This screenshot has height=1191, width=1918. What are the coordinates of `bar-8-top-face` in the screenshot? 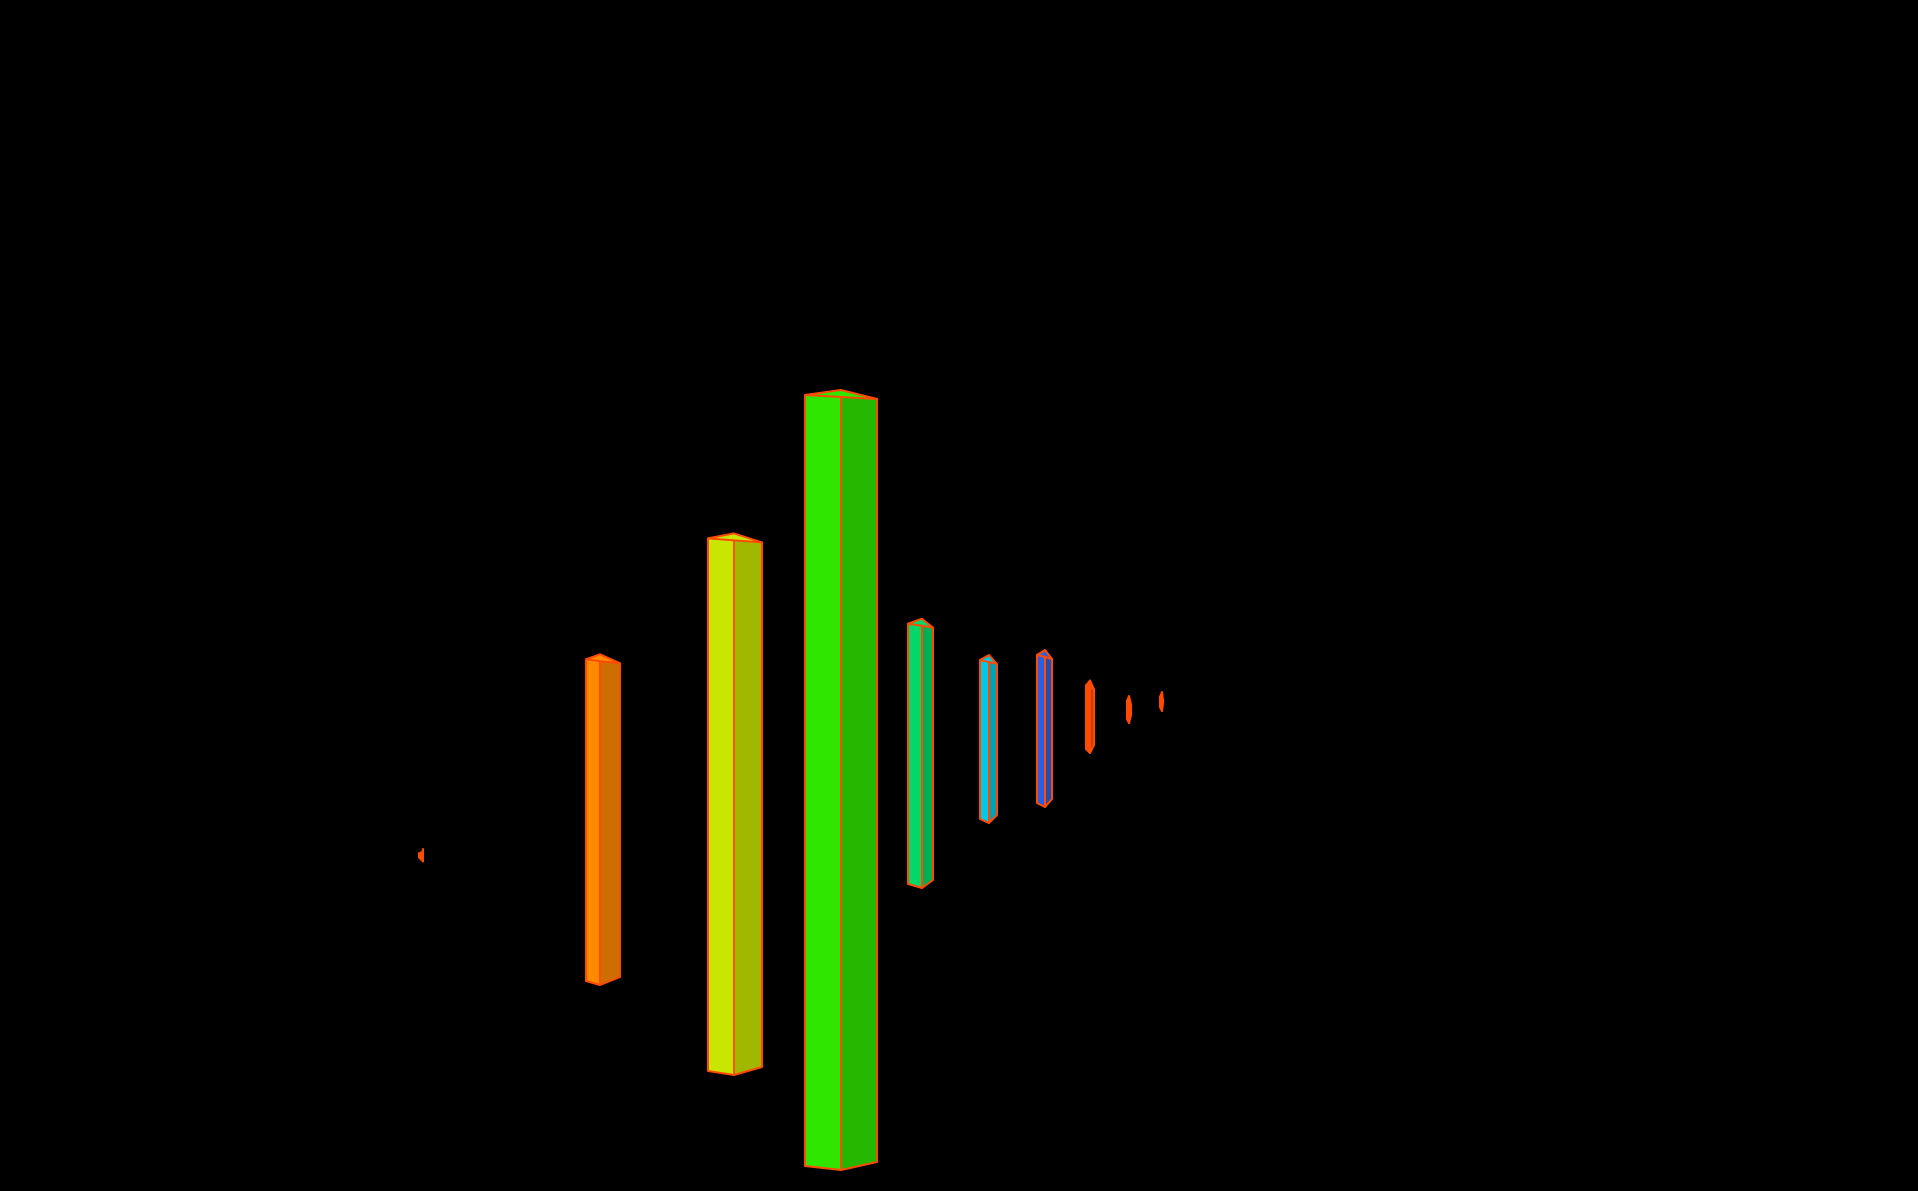 It's located at (1090, 685).